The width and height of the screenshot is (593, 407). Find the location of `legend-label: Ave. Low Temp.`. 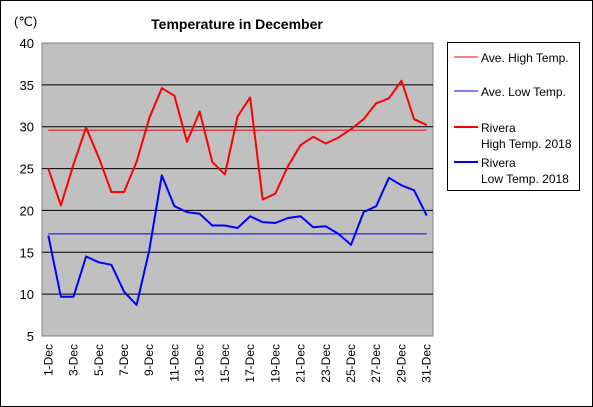

legend-label: Ave. Low Temp. is located at coordinates (523, 92).